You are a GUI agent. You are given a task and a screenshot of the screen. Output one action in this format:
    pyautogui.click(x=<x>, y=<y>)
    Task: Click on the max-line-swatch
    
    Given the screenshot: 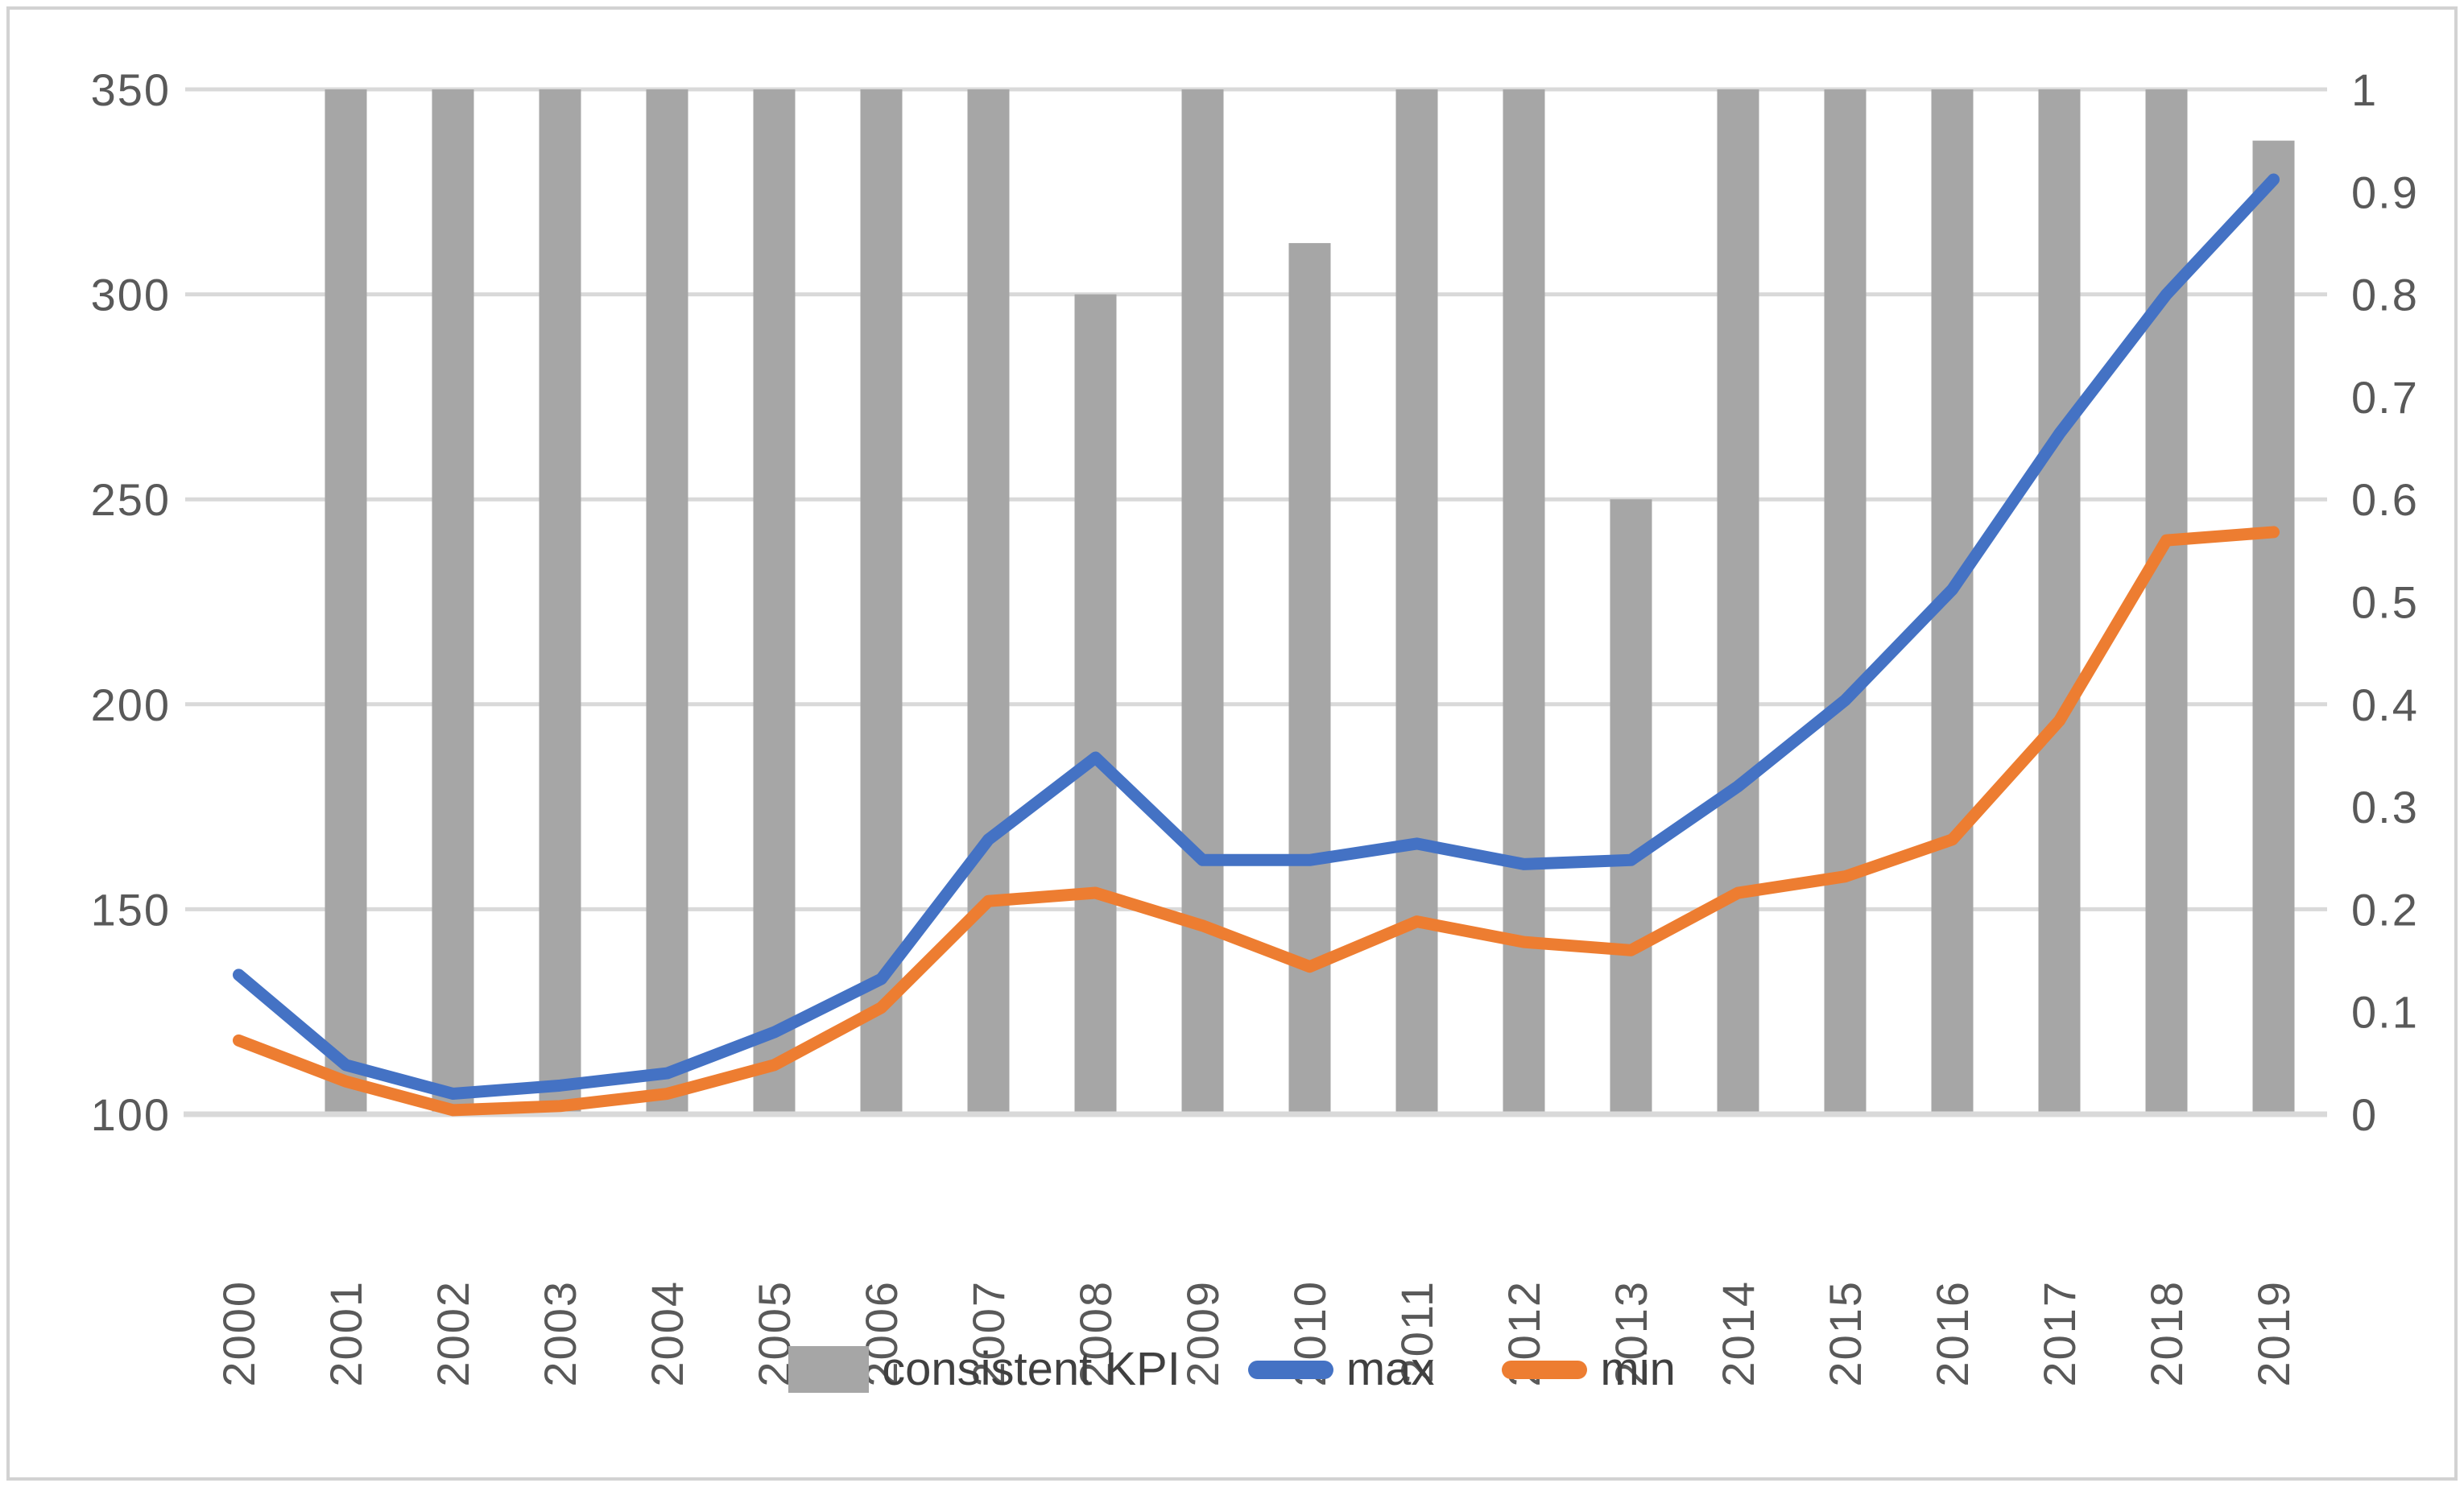 What is the action you would take?
    pyautogui.click(x=1290, y=1369)
    